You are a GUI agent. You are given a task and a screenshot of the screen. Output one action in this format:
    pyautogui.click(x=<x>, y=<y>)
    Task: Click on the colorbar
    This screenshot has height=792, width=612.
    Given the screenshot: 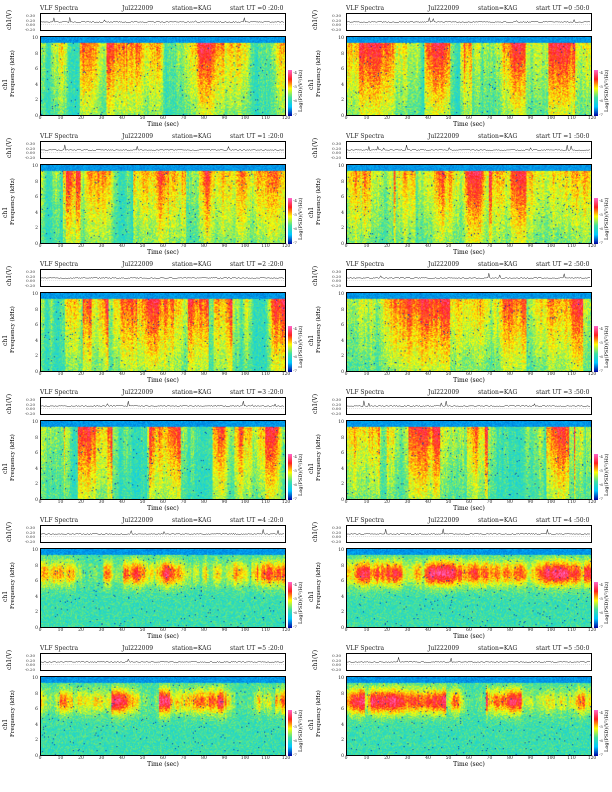 What is the action you would take?
    pyautogui.click(x=290, y=477)
    